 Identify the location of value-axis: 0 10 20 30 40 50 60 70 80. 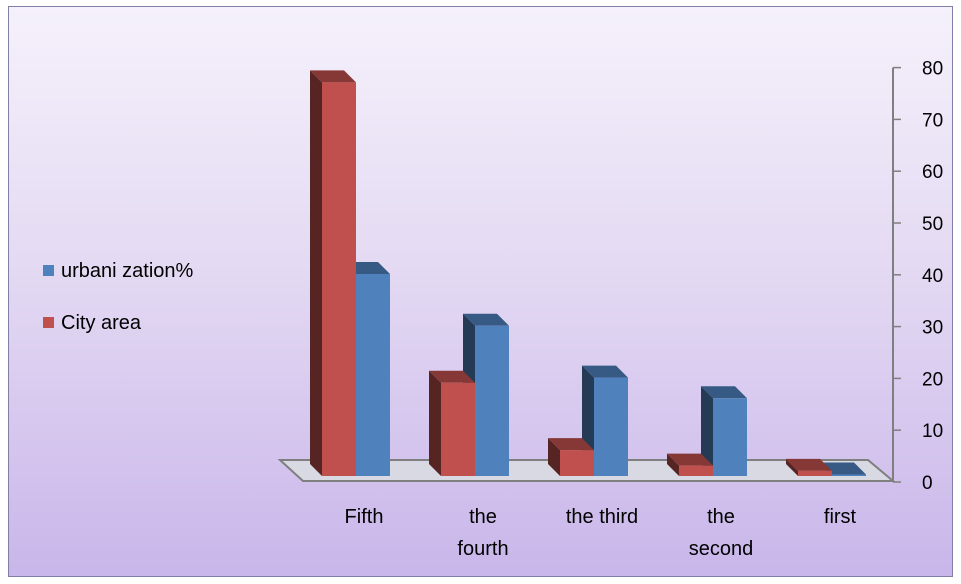
(917, 276).